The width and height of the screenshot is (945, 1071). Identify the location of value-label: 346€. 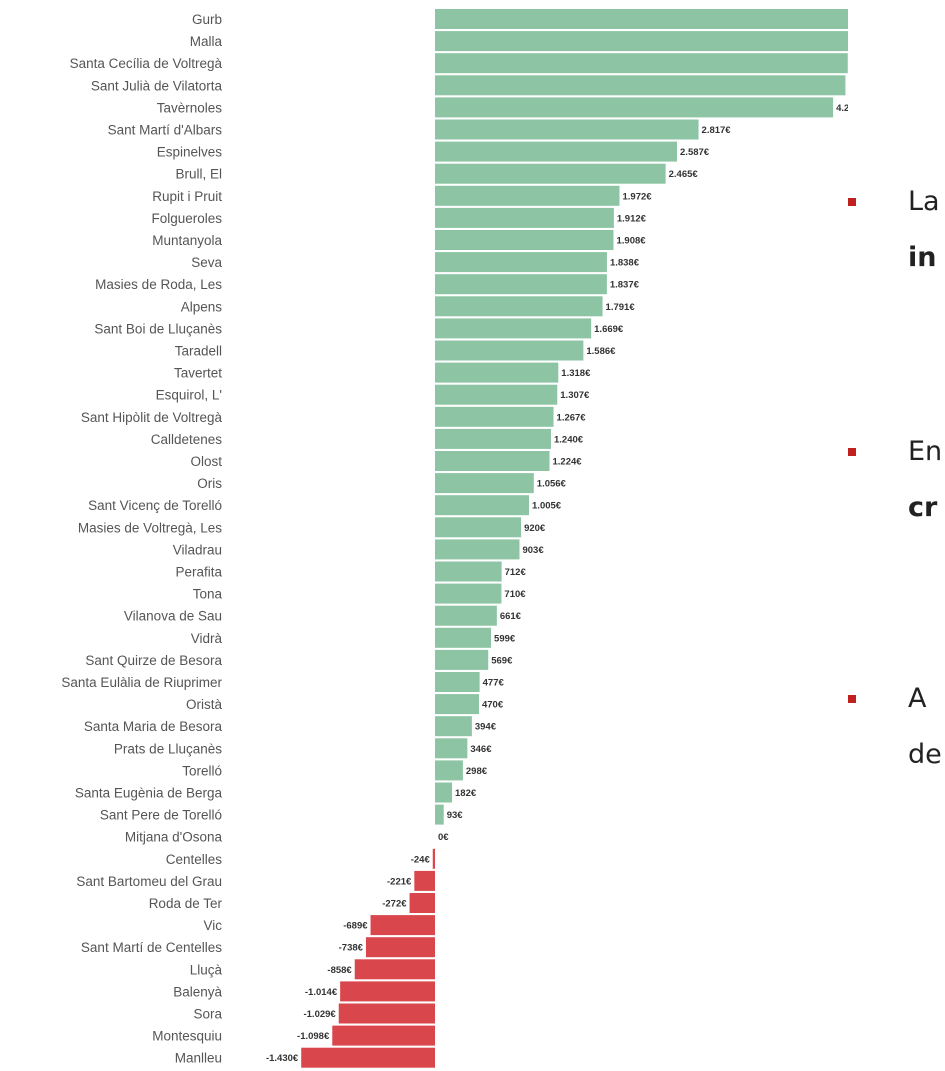
(481, 749).